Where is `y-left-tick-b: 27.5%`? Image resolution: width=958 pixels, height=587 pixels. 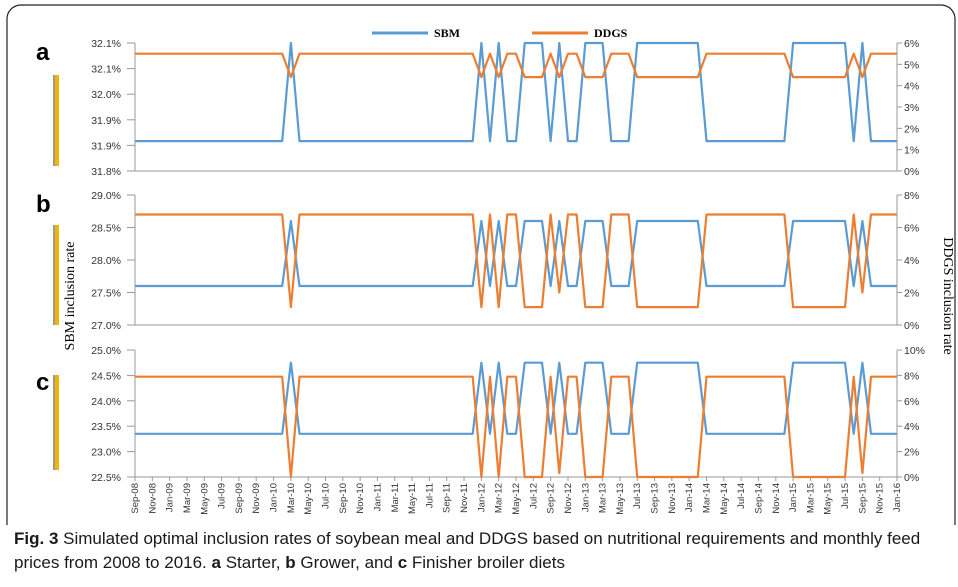
y-left-tick-b: 27.5% is located at coordinates (106, 294).